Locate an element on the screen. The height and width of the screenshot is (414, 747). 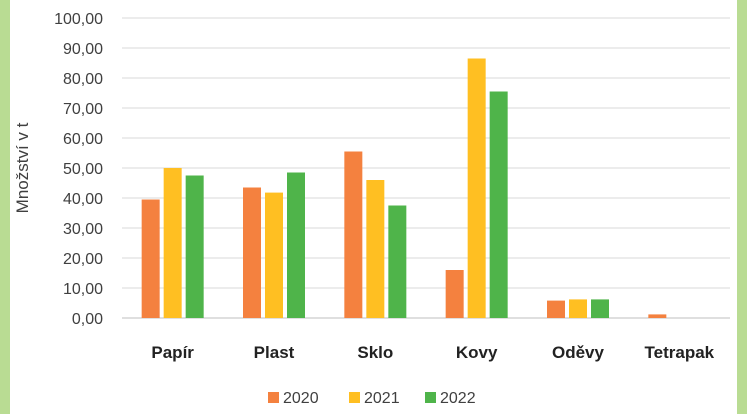
y-tick-label: 50,00 is located at coordinates (83, 169).